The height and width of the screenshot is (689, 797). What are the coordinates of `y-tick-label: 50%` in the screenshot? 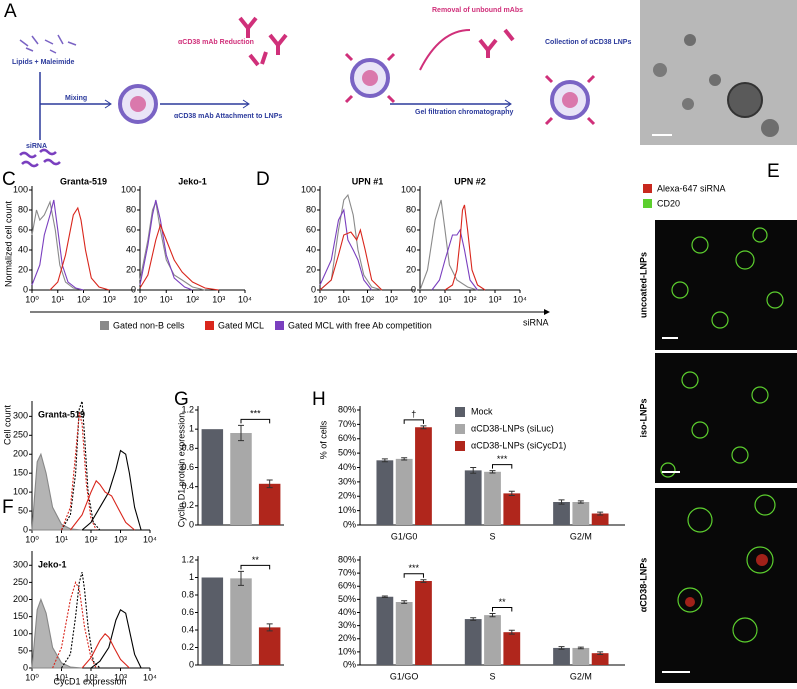 It's located at (347, 453).